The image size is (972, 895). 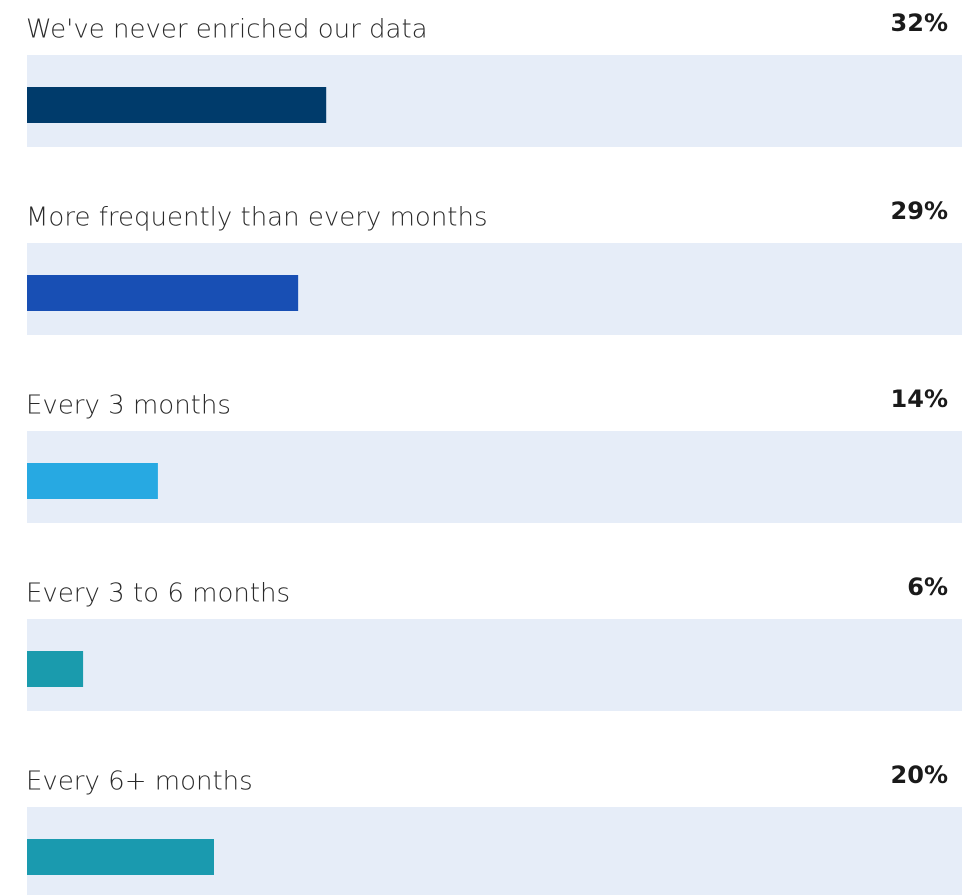 What do you see at coordinates (919, 399) in the screenshot?
I see `value-label: 14%` at bounding box center [919, 399].